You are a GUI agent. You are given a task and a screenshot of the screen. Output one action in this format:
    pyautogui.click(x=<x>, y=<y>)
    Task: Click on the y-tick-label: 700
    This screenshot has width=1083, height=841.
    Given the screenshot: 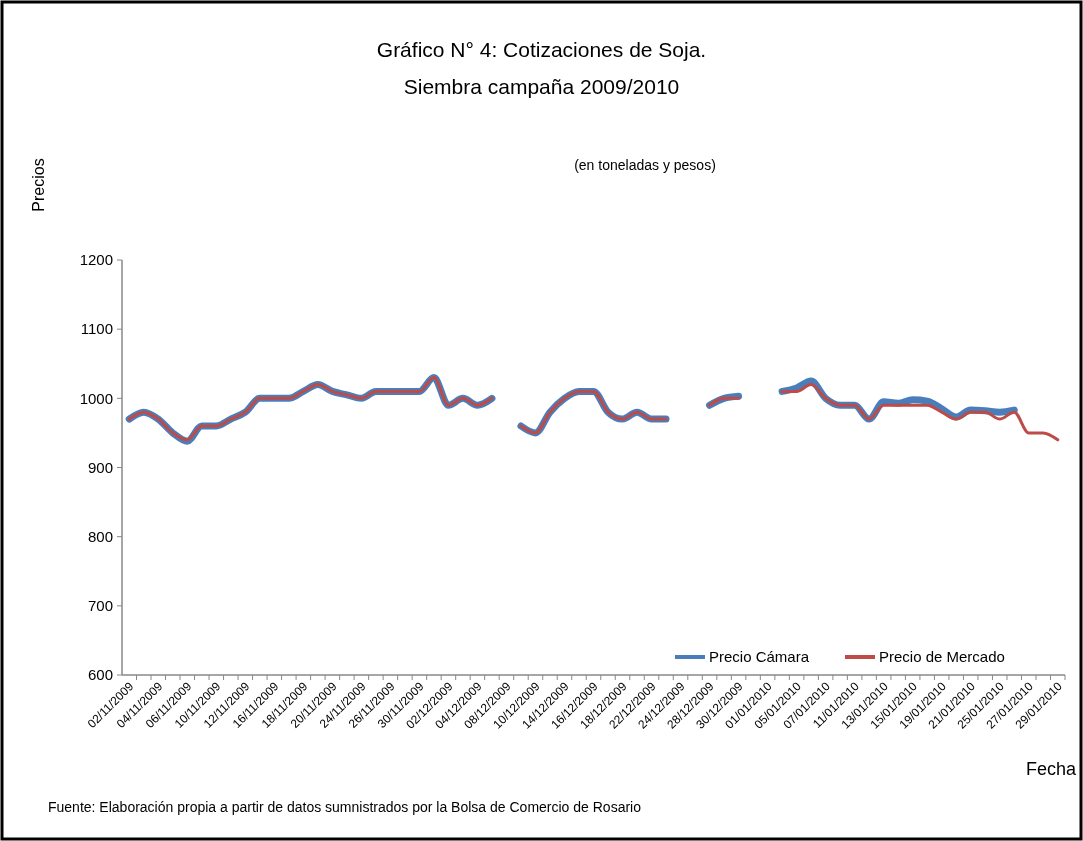 What is the action you would take?
    pyautogui.click(x=100, y=606)
    